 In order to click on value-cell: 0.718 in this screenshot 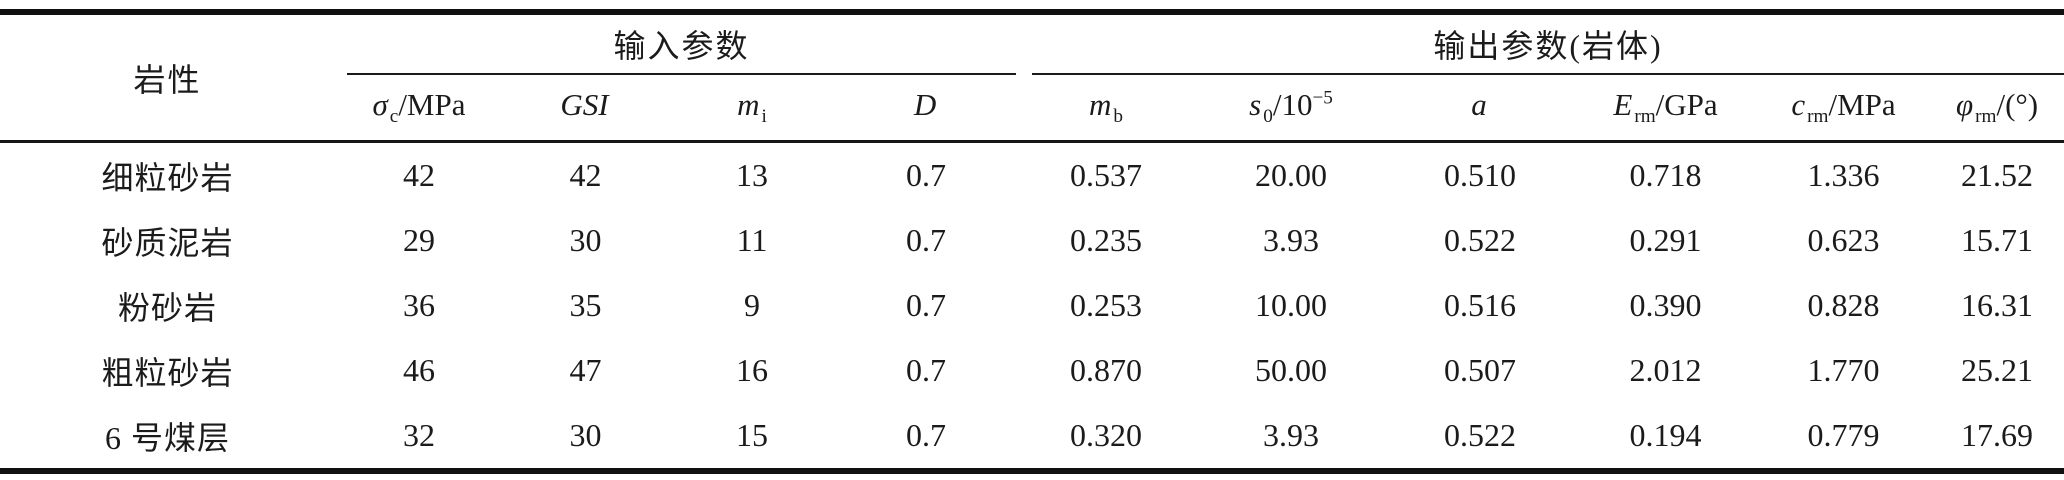, I will do `click(1665, 175)`.